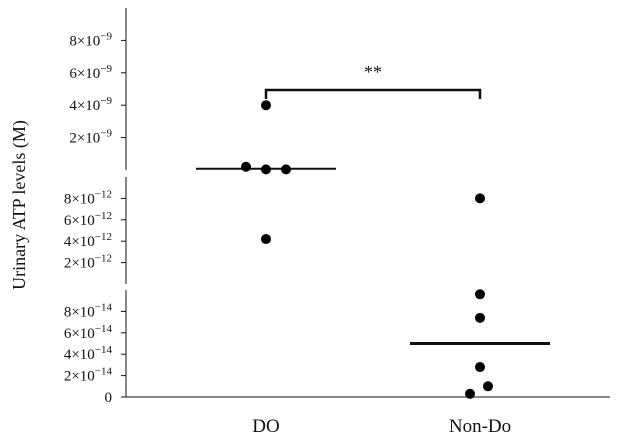 This screenshot has height=442, width=629. What do you see at coordinates (88, 353) in the screenshot?
I see `y-tick-label: 4×10⁻¹⁴` at bounding box center [88, 353].